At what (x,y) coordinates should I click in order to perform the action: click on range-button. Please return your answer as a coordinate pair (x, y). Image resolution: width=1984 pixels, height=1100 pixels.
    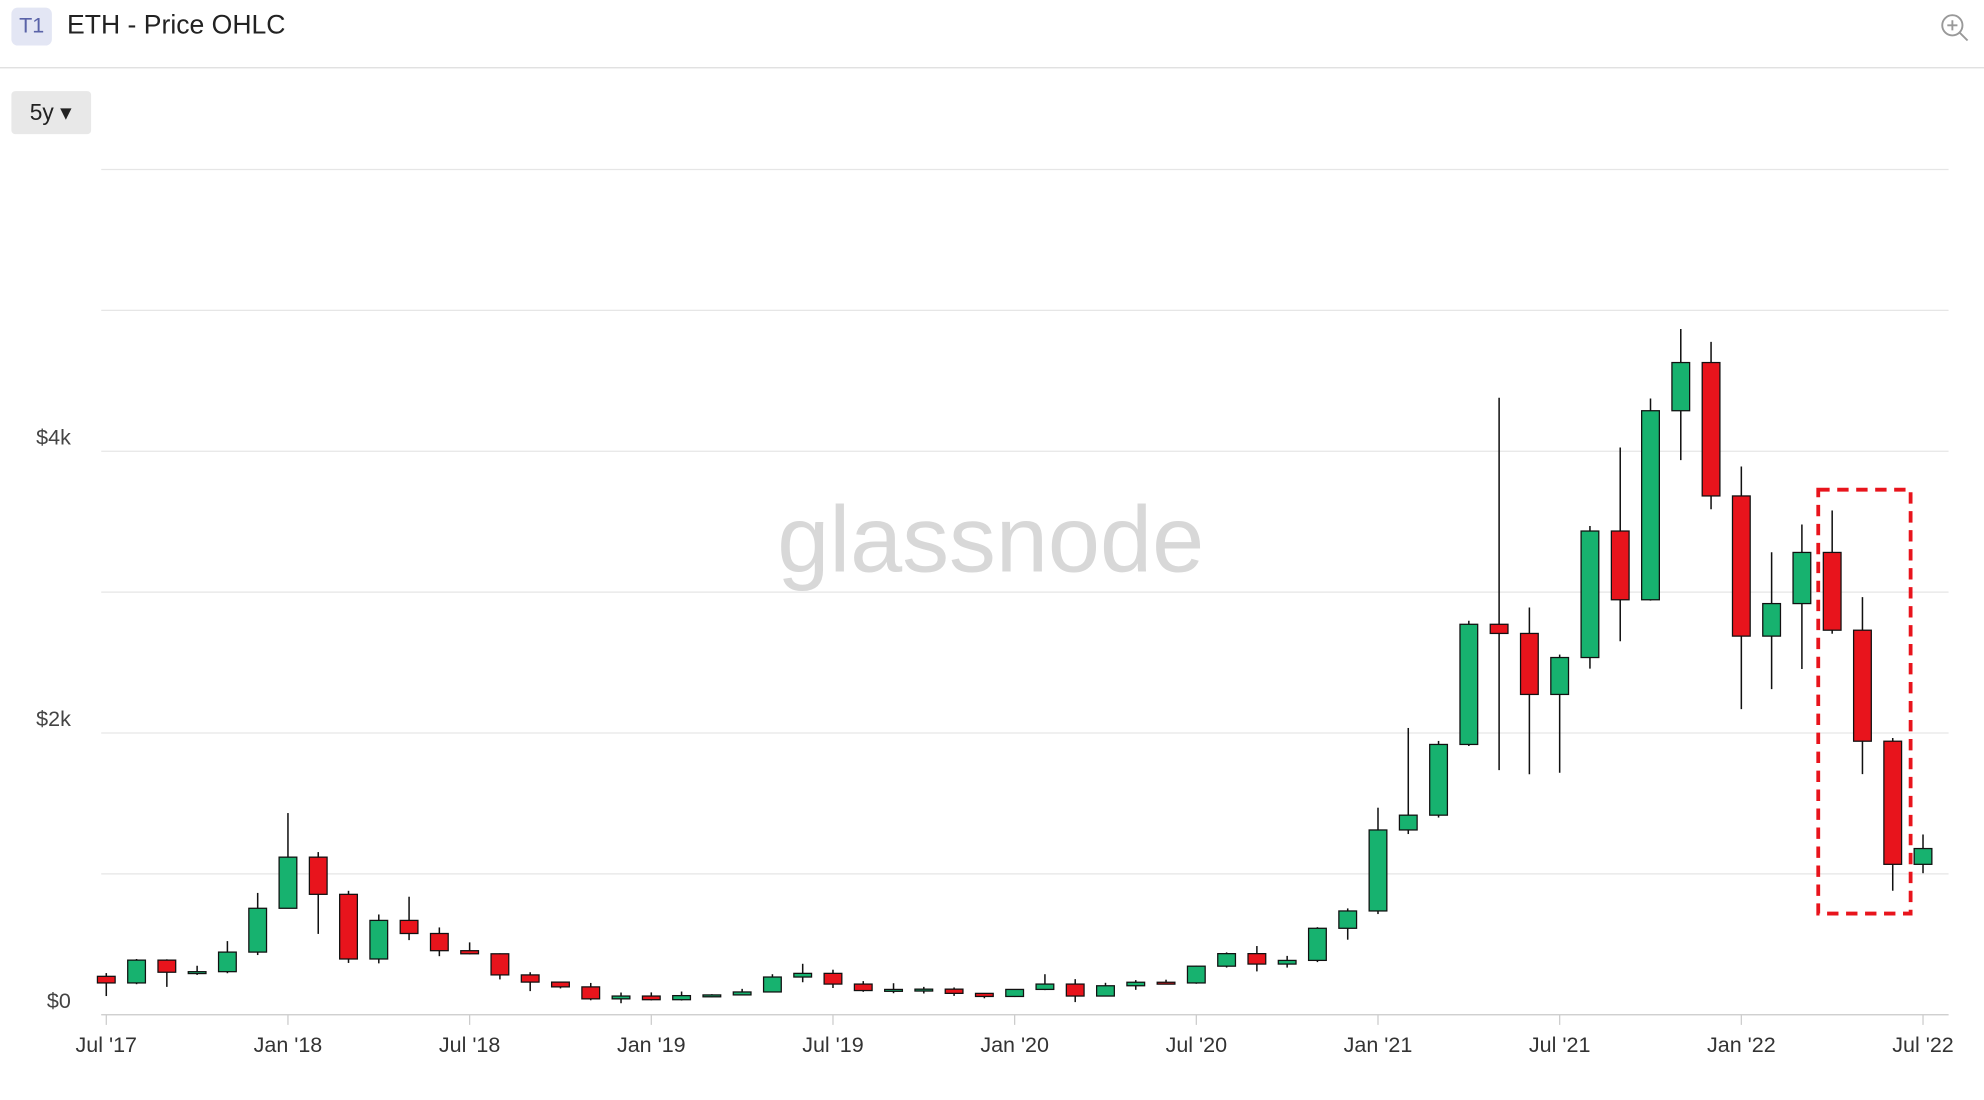
    Looking at the image, I should click on (51, 113).